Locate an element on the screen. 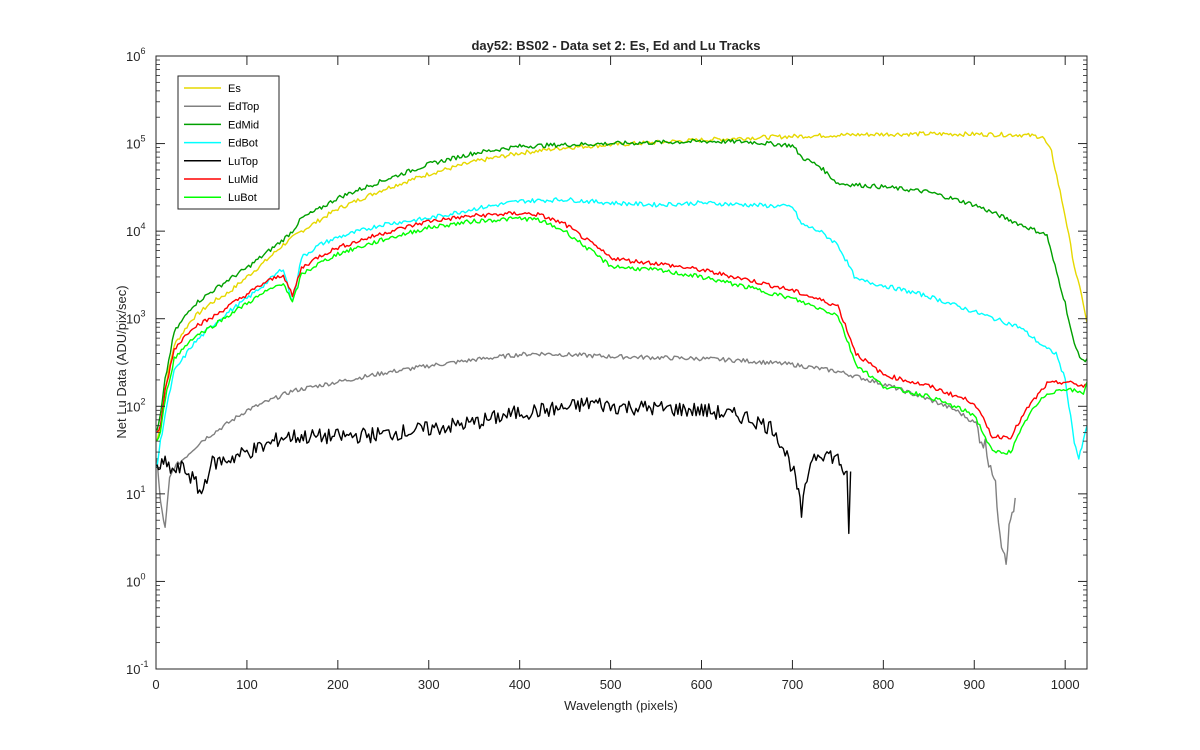  x-tick-label: 600 is located at coordinates (702, 684).